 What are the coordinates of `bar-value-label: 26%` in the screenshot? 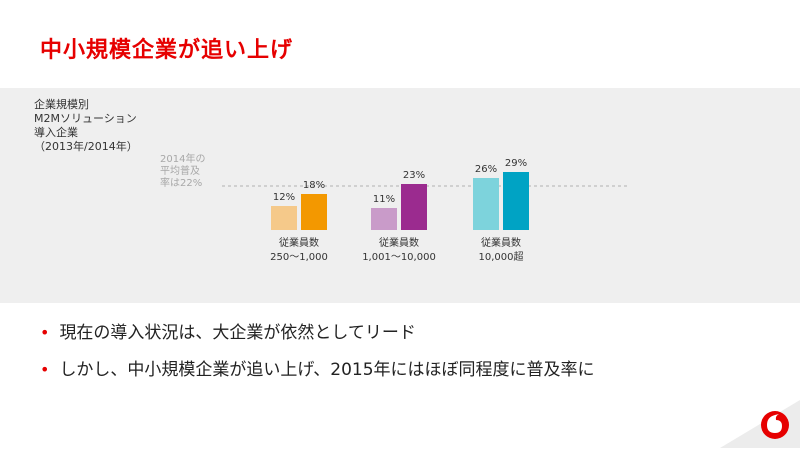 It's located at (486, 169).